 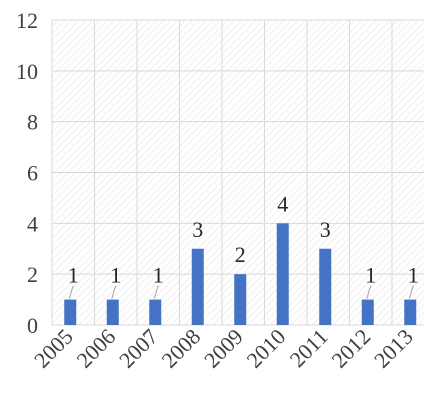 I want to click on leader-line-2012, so click(x=369, y=292).